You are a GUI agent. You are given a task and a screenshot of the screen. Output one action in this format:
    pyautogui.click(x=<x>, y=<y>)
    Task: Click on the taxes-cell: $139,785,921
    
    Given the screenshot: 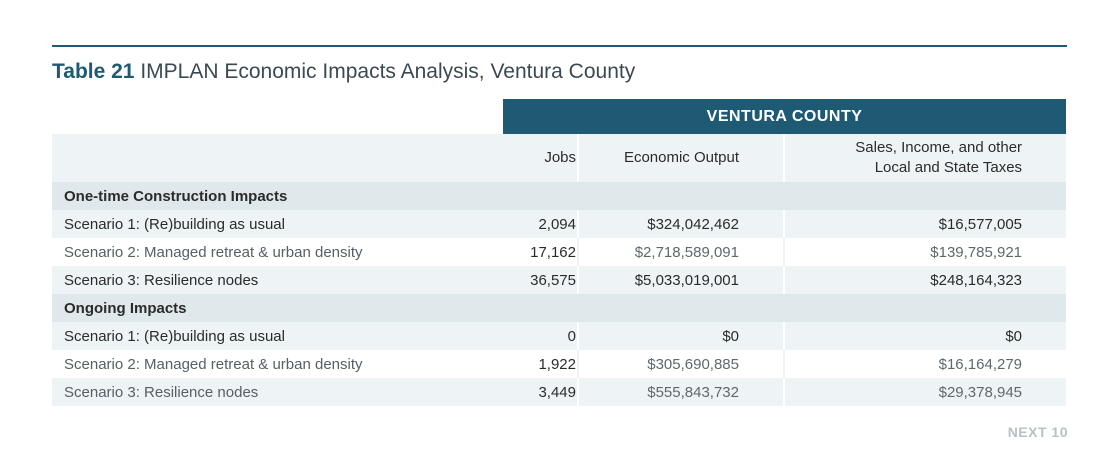 What is the action you would take?
    pyautogui.click(x=924, y=252)
    